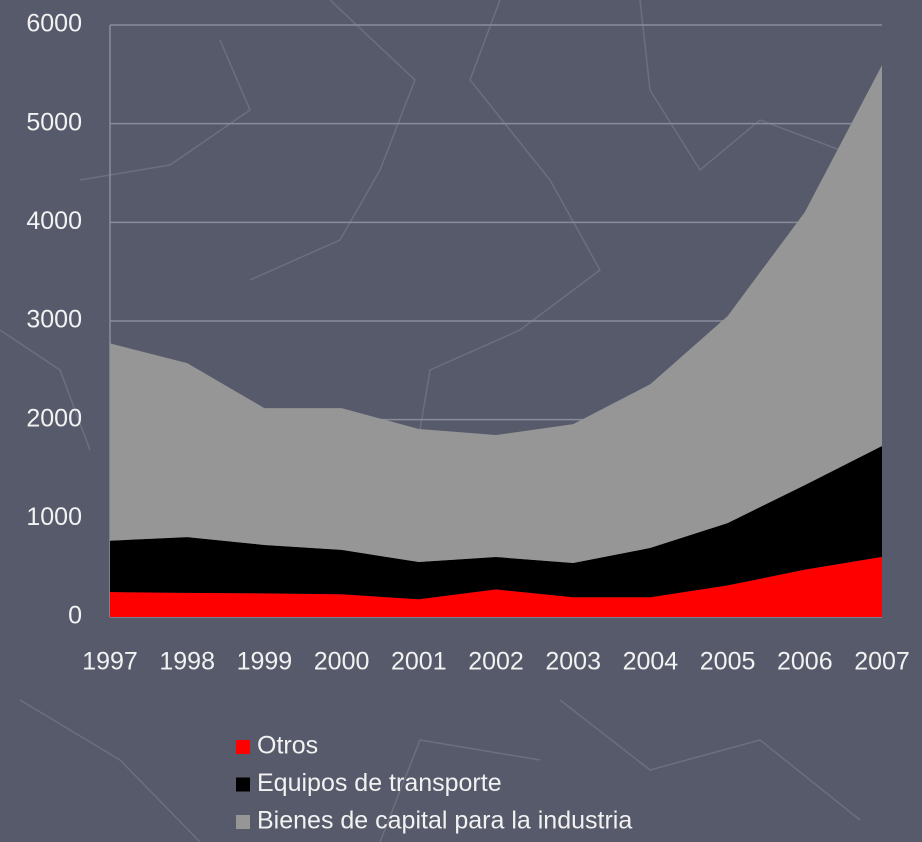 This screenshot has height=842, width=922. What do you see at coordinates (54, 320) in the screenshot?
I see `y-tick-label: 3000` at bounding box center [54, 320].